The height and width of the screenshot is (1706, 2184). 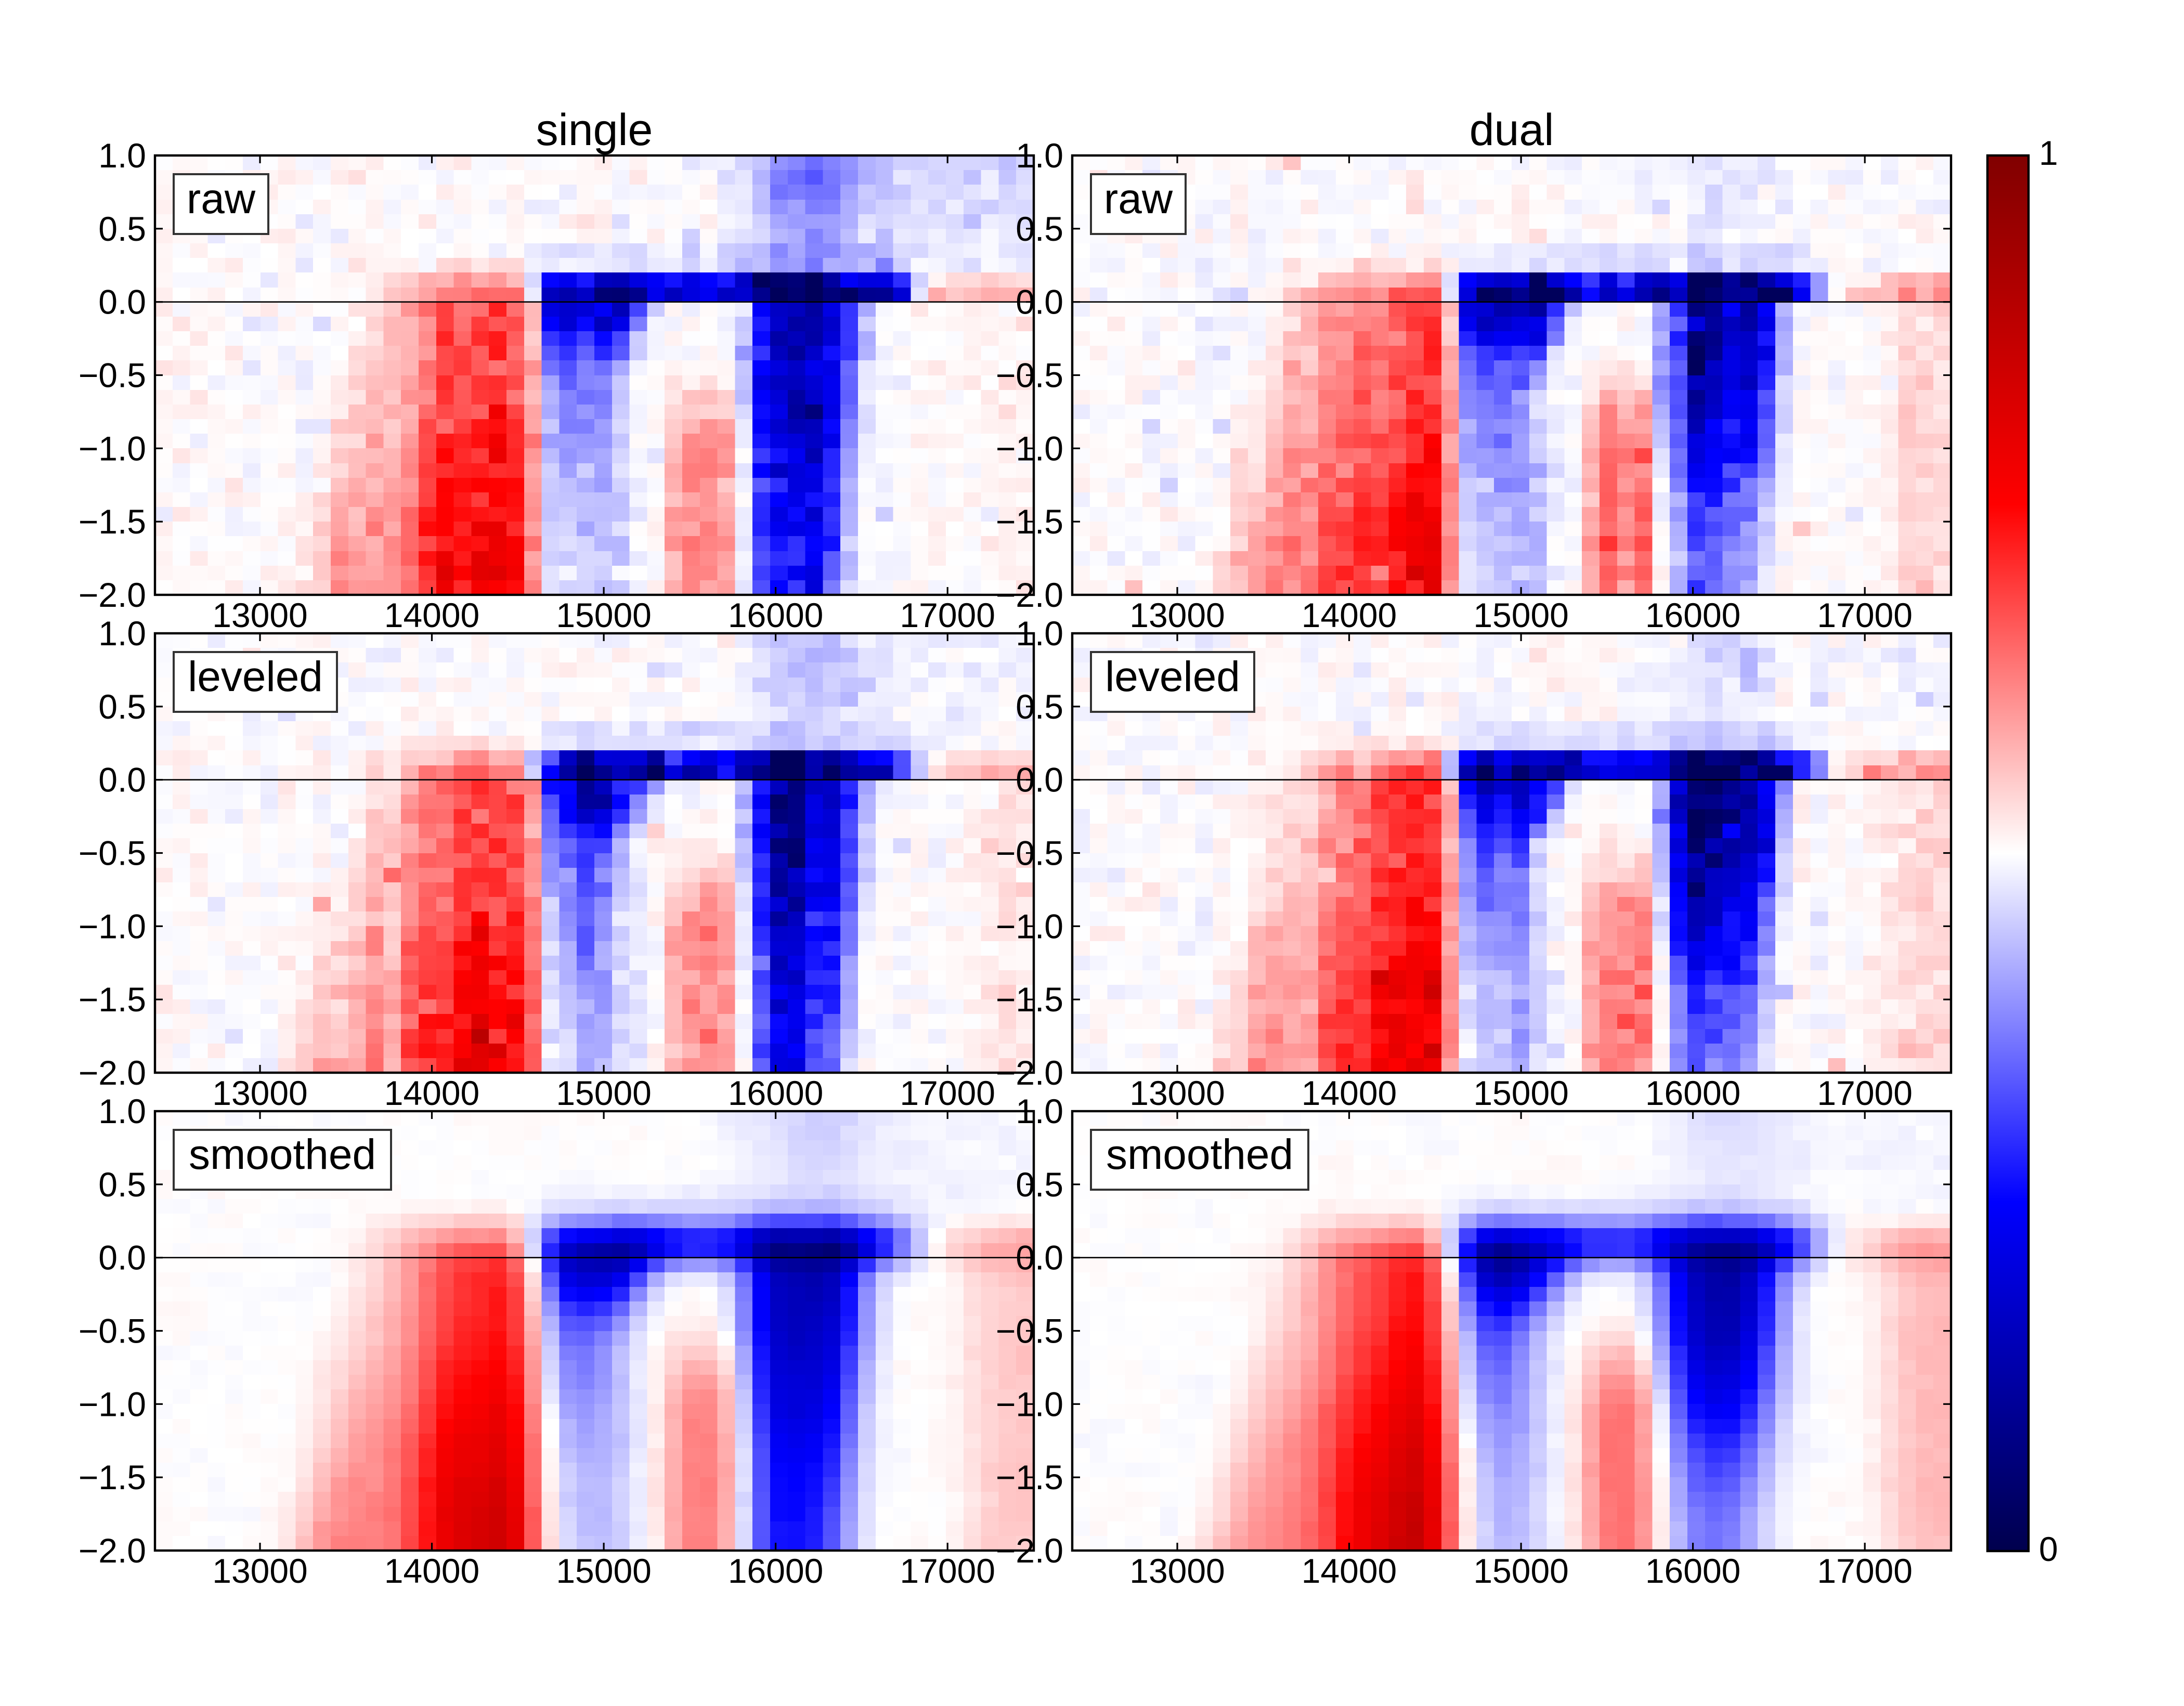 What do you see at coordinates (2048, 153) in the screenshot?
I see `svg-text: 1` at bounding box center [2048, 153].